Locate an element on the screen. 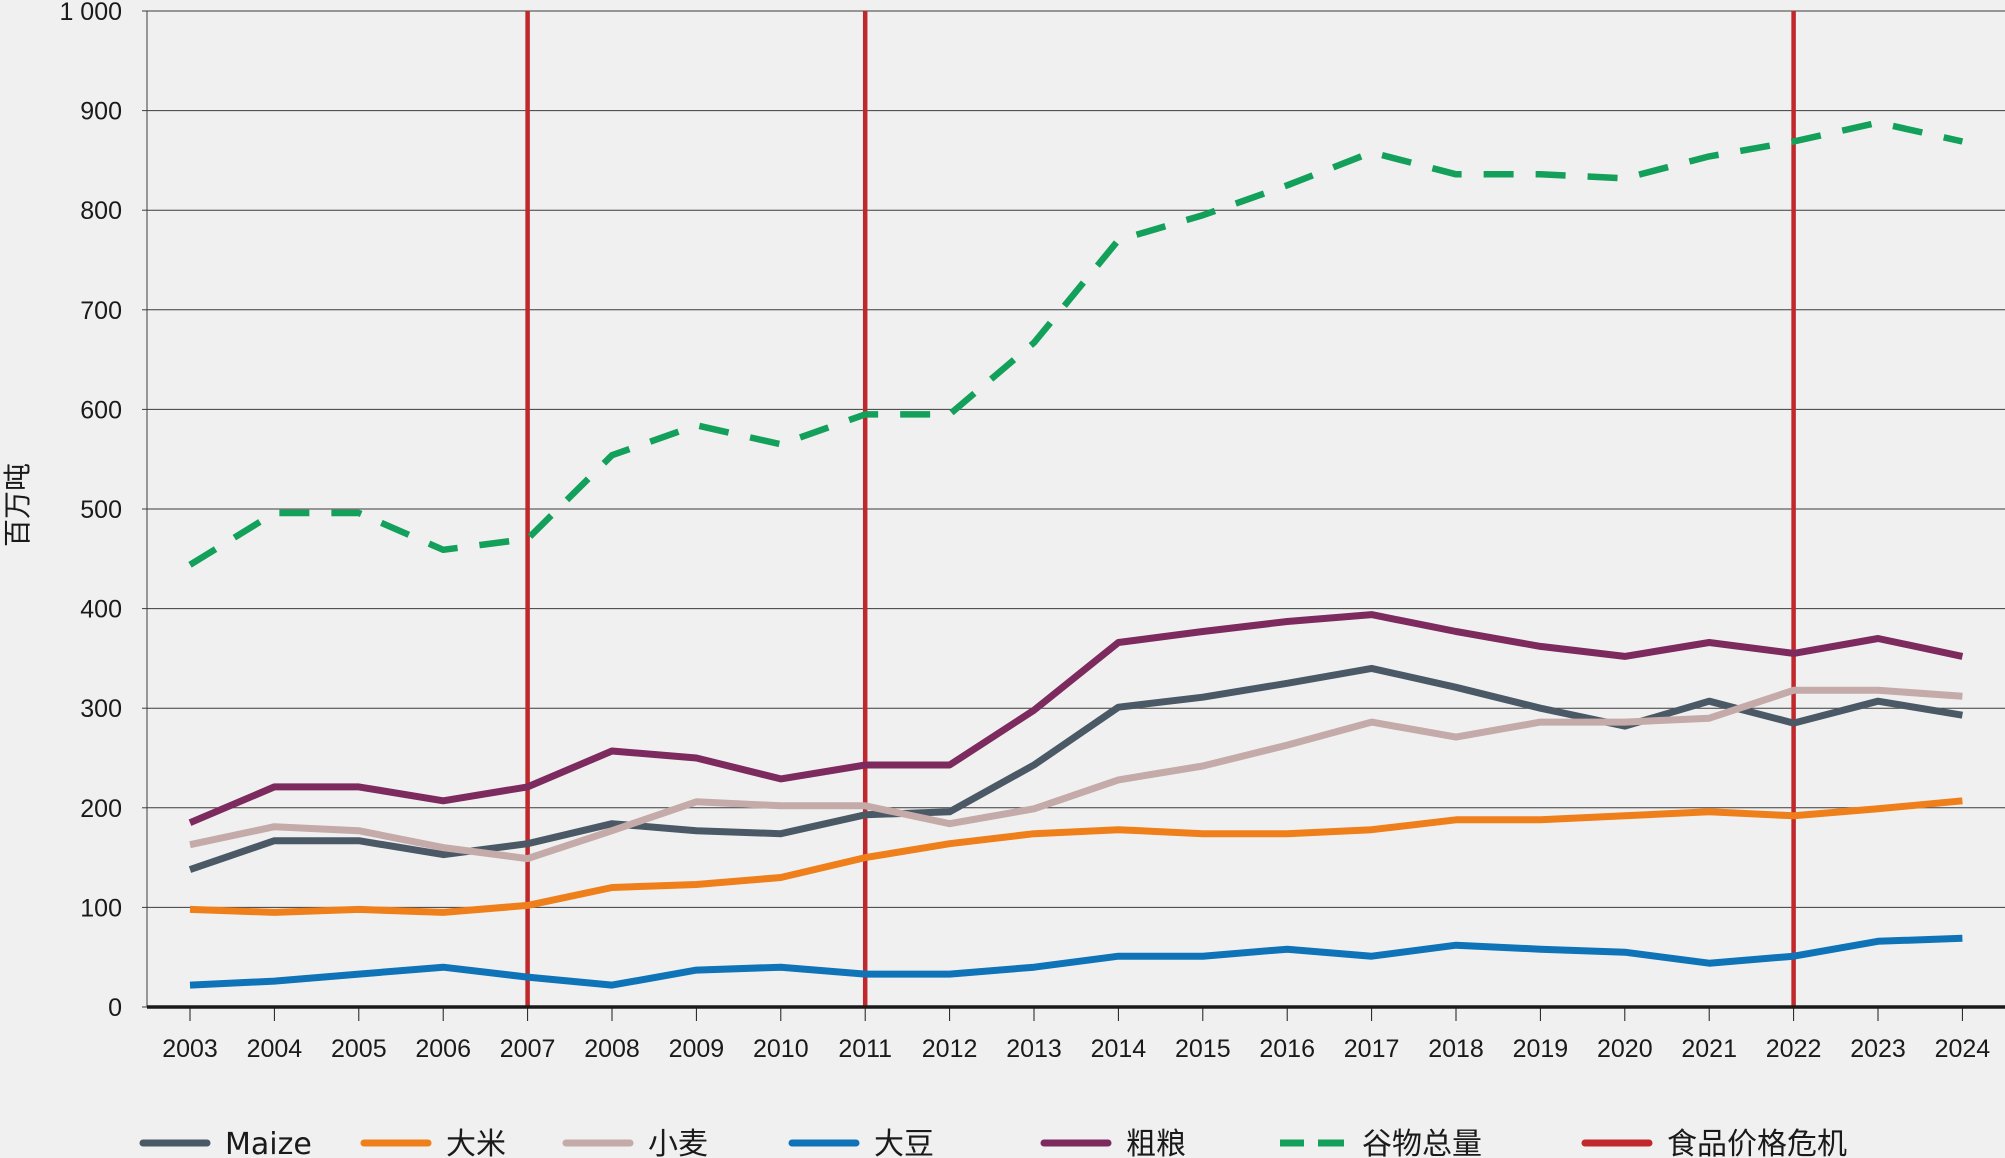 This screenshot has height=1158, width=2005. y-tick-label: 400 is located at coordinates (101, 610).